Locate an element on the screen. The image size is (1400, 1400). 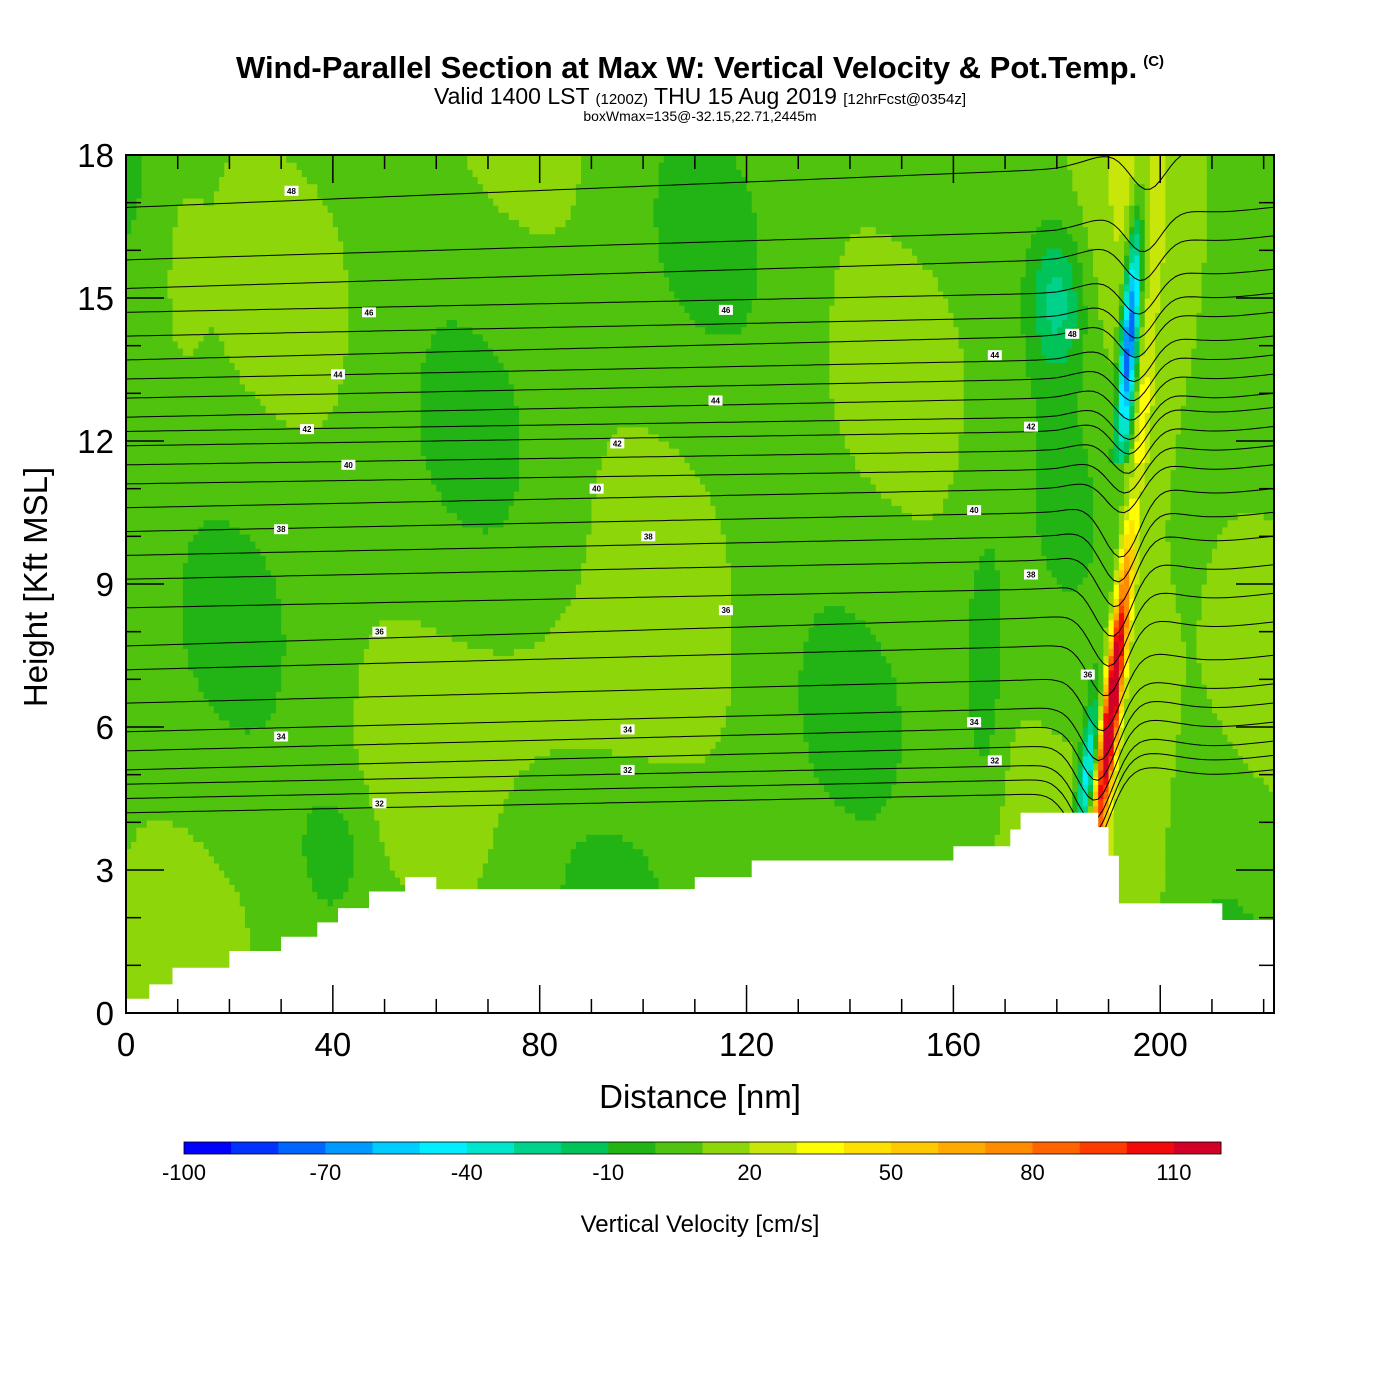
y-tick-label: 18 is located at coordinates (95, 155).